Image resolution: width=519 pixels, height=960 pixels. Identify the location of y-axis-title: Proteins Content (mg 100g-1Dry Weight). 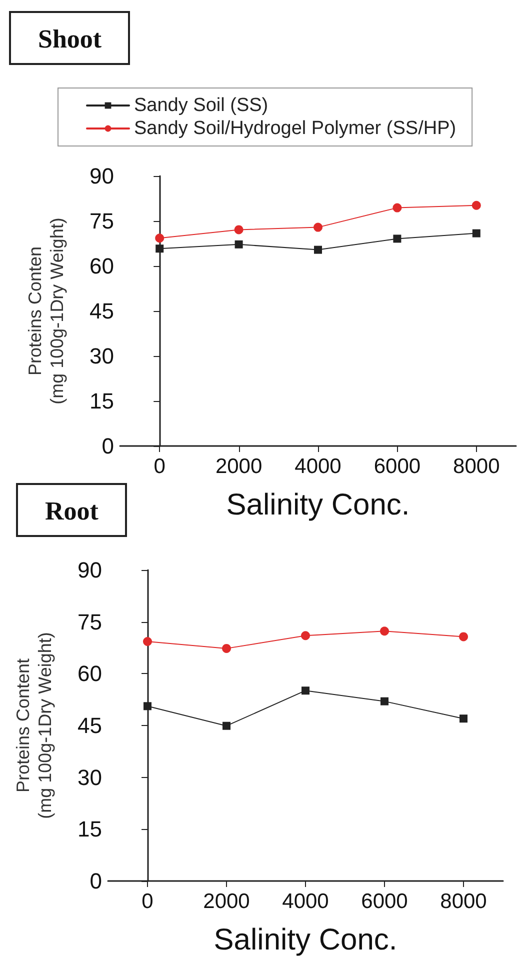
(34, 725).